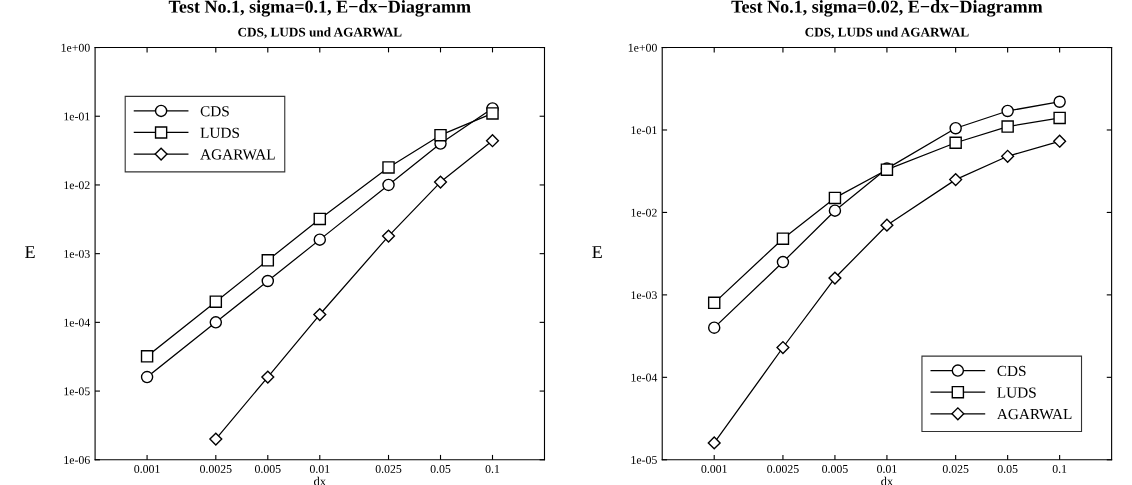 Image resolution: width=1132 pixels, height=485 pixels. What do you see at coordinates (77, 460) in the screenshot?
I see `y-tick-label: 1e-06` at bounding box center [77, 460].